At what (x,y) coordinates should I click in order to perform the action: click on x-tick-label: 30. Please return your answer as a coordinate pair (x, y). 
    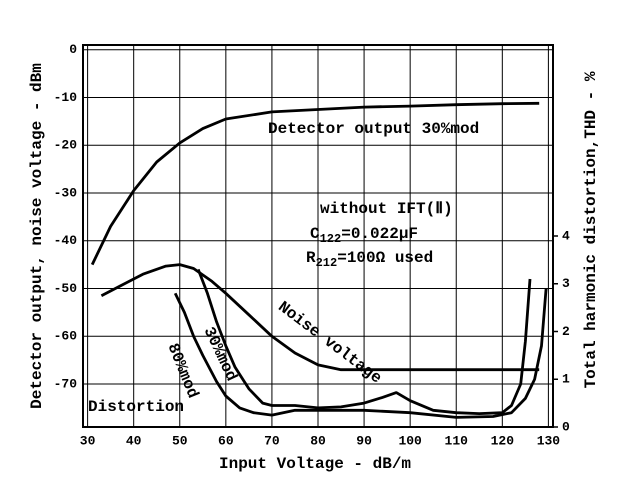
    Looking at the image, I should click on (88, 440).